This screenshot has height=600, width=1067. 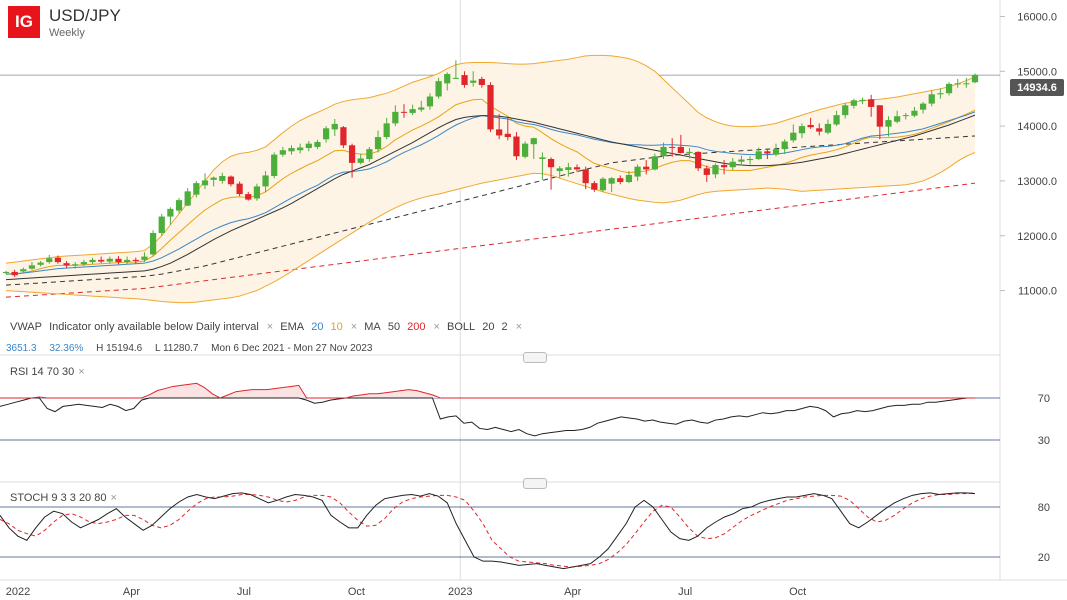 What do you see at coordinates (487, 417) in the screenshot?
I see `rsi-line` at bounding box center [487, 417].